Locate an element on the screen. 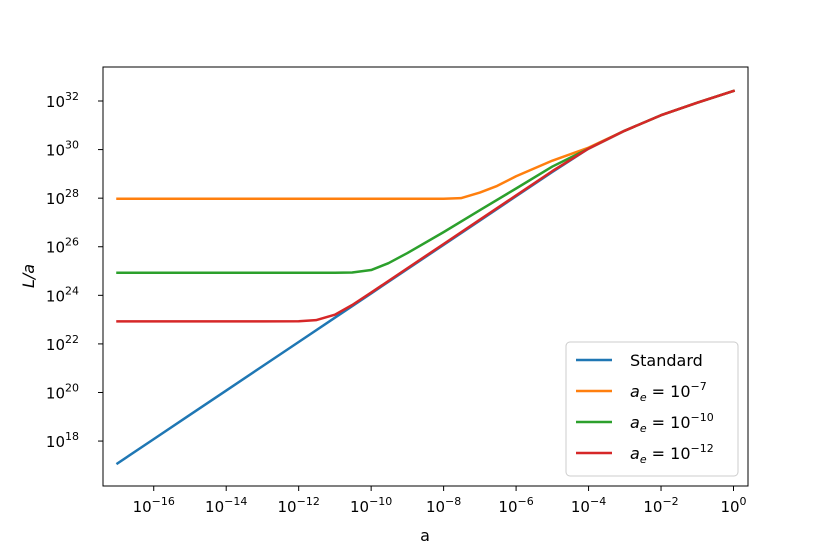 Image resolution: width=830 pixels, height=554 pixels. y-tick-label-5: 1028 is located at coordinates (62, 197).